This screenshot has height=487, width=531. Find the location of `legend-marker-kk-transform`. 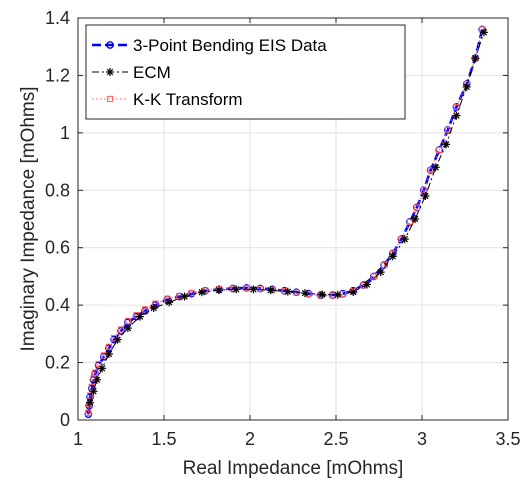

legend-marker-kk-transform is located at coordinates (110, 99).